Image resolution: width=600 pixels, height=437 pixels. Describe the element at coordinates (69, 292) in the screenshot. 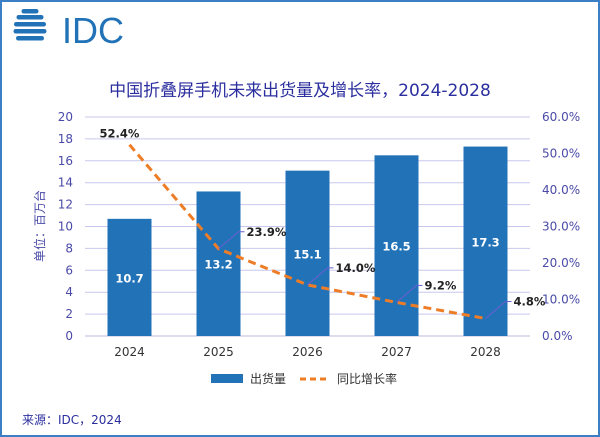

I see `y-tick-label: 4` at that location.